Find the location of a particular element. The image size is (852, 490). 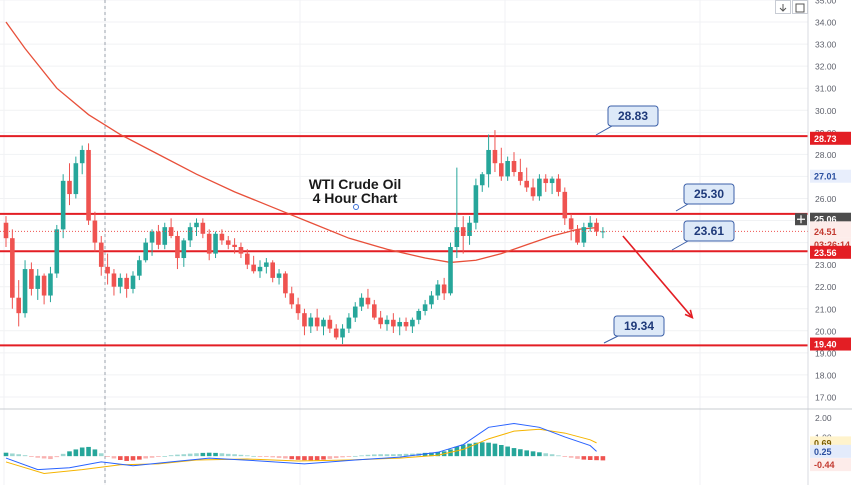

macd-tick-label: 2.00 is located at coordinates (823, 418).